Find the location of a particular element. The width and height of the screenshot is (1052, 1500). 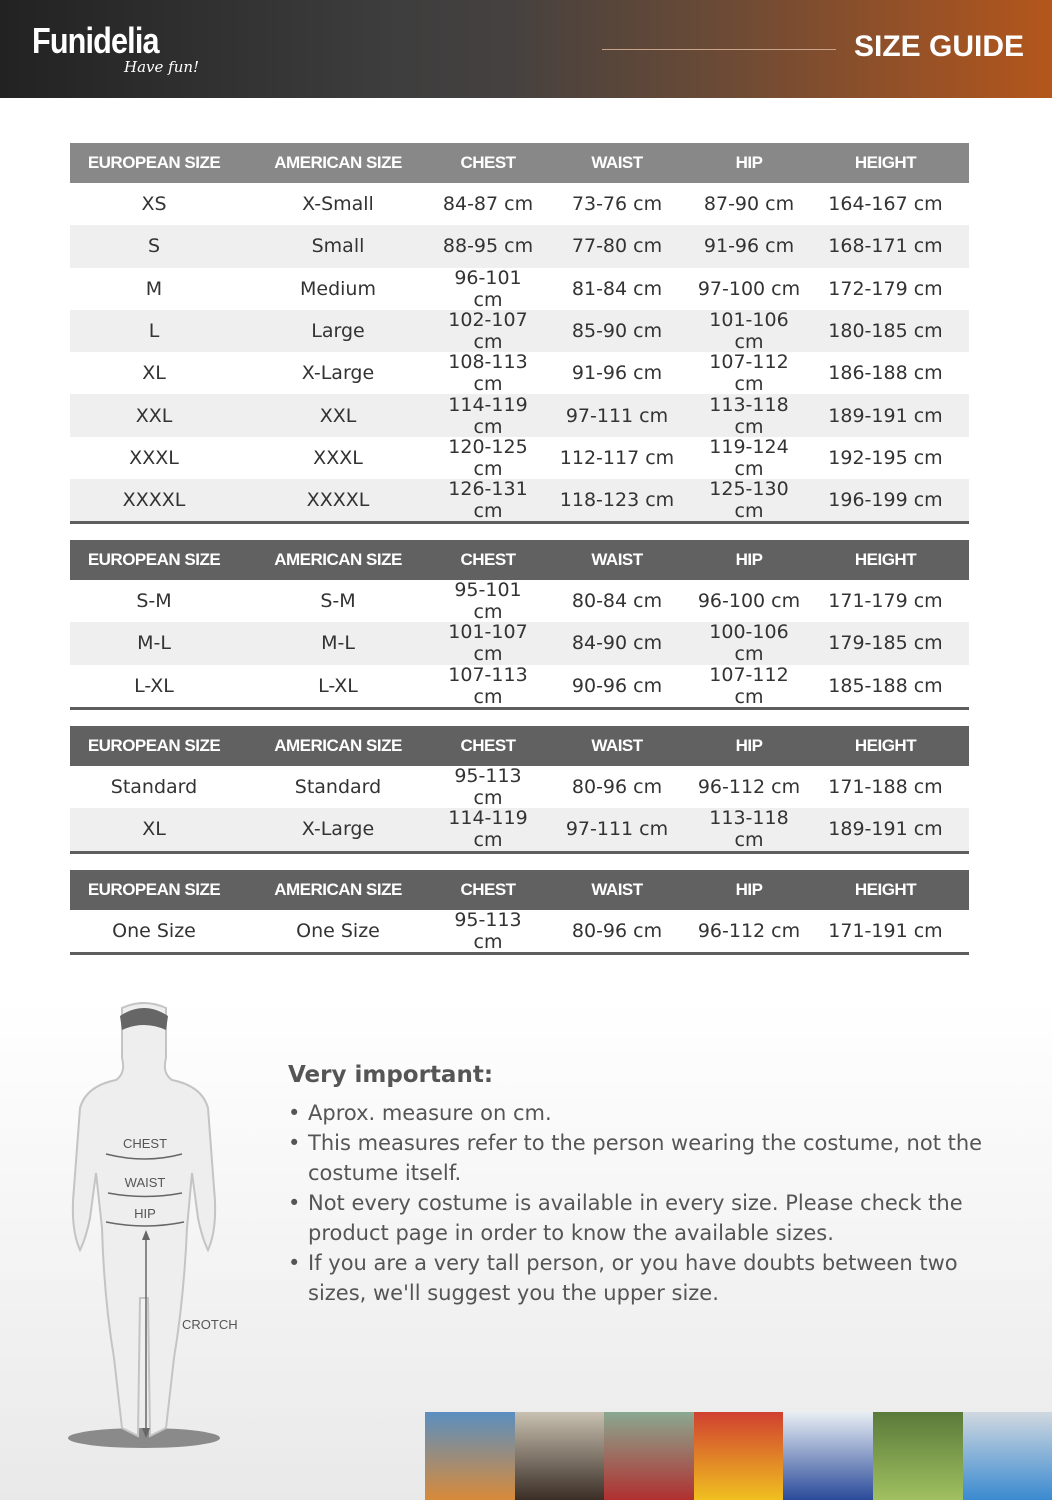

header-divider is located at coordinates (719, 49).